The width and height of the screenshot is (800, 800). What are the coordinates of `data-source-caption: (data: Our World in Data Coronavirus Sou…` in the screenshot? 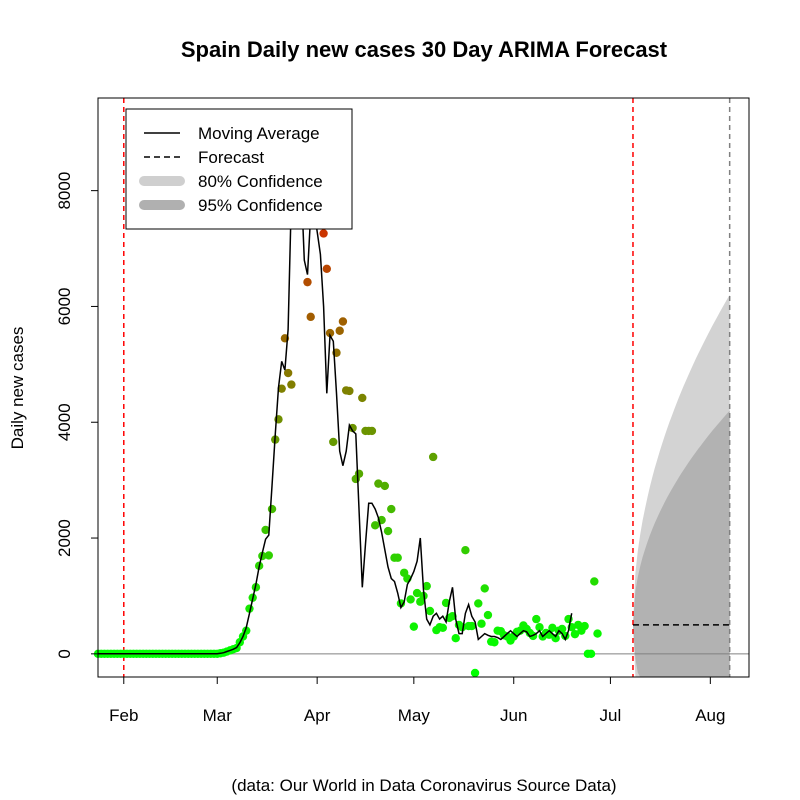 It's located at (423, 785).